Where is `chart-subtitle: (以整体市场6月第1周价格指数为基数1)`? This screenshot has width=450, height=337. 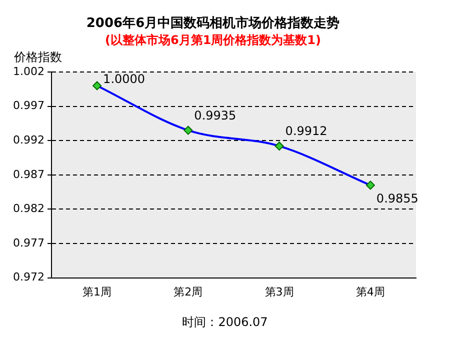
chart-subtitle: (以整体市场6月第1周价格指数为基数1) is located at coordinates (213, 39).